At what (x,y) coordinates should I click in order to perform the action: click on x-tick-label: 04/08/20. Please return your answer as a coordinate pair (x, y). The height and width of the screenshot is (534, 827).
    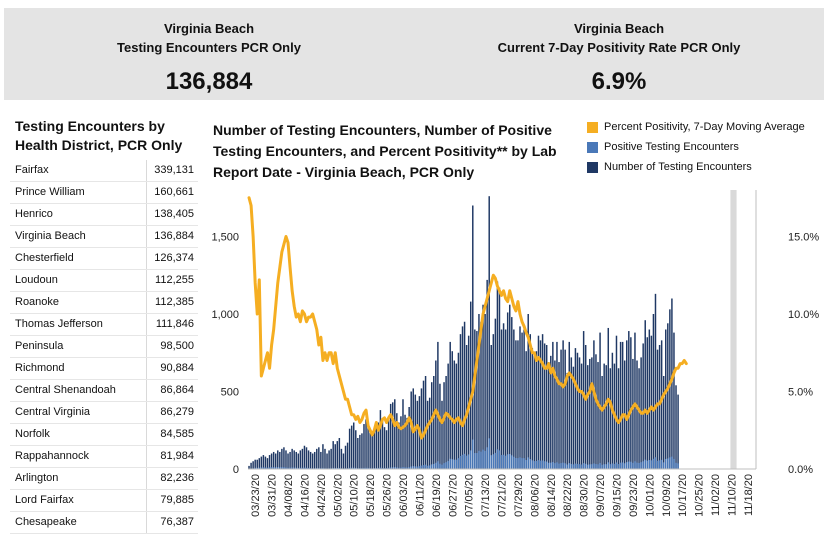
    Looking at the image, I should click on (289, 495).